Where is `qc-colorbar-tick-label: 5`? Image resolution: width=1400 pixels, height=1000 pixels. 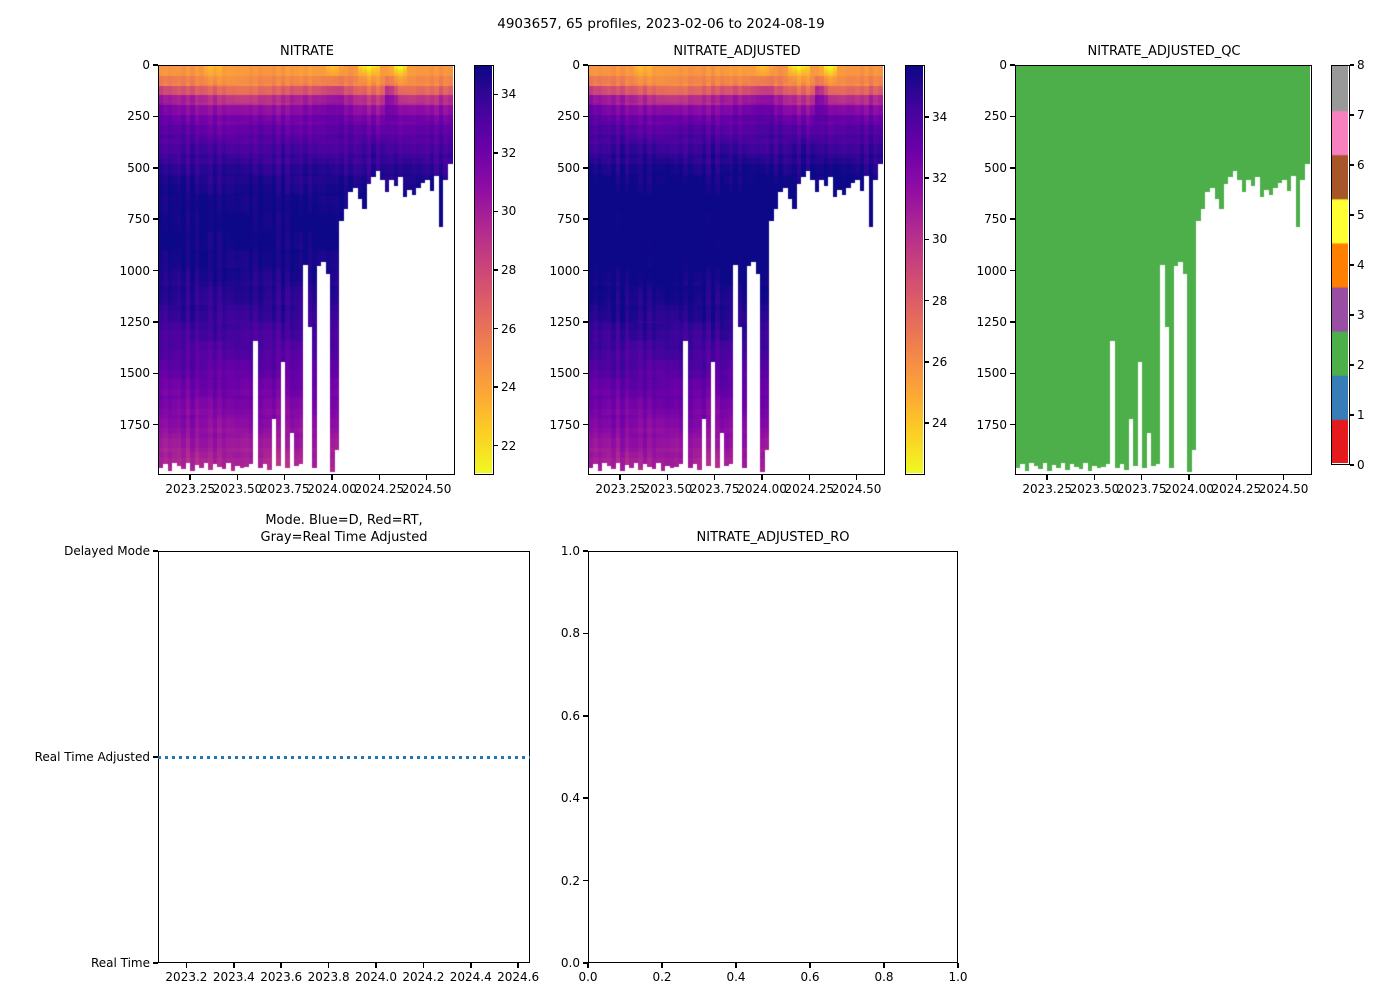 qc-colorbar-tick-label: 5 is located at coordinates (1361, 215).